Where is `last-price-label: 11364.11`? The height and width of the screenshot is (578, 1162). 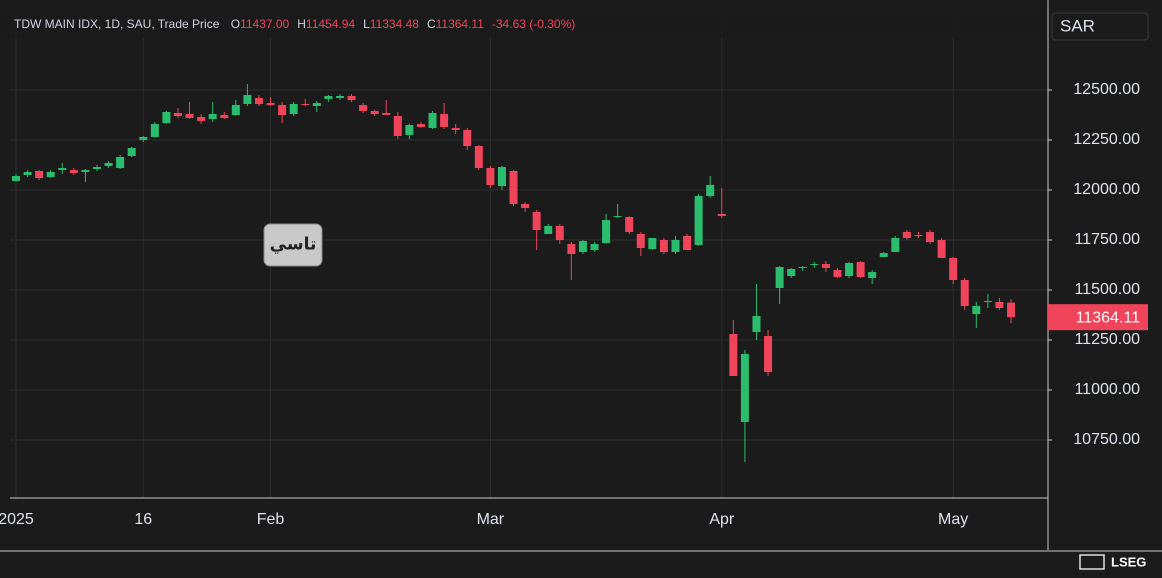 last-price-label: 11364.11 is located at coordinates (1108, 317).